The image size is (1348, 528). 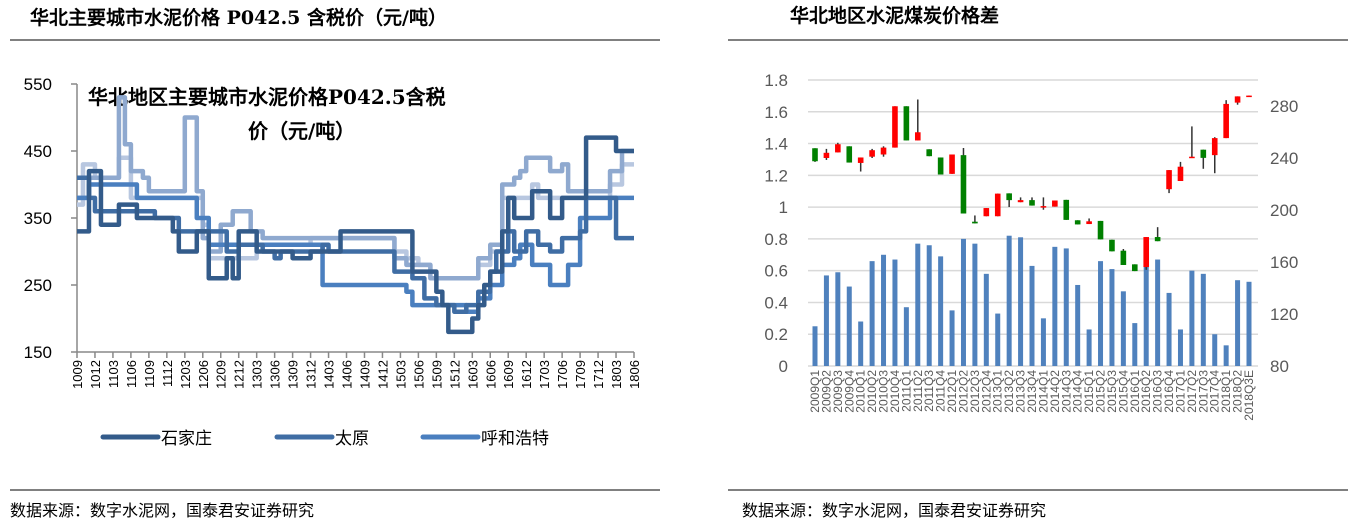 What do you see at coordinates (997, 205) in the screenshot?
I see `candle-body-2013Q1` at bounding box center [997, 205].